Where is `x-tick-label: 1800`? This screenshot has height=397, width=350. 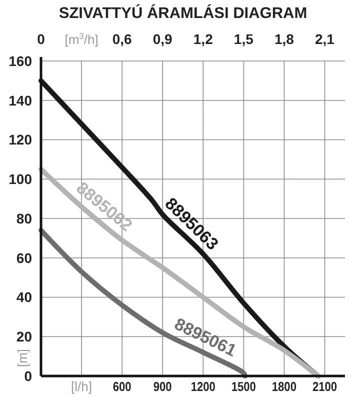
x-tick-label: 1800 is located at coordinates (284, 386).